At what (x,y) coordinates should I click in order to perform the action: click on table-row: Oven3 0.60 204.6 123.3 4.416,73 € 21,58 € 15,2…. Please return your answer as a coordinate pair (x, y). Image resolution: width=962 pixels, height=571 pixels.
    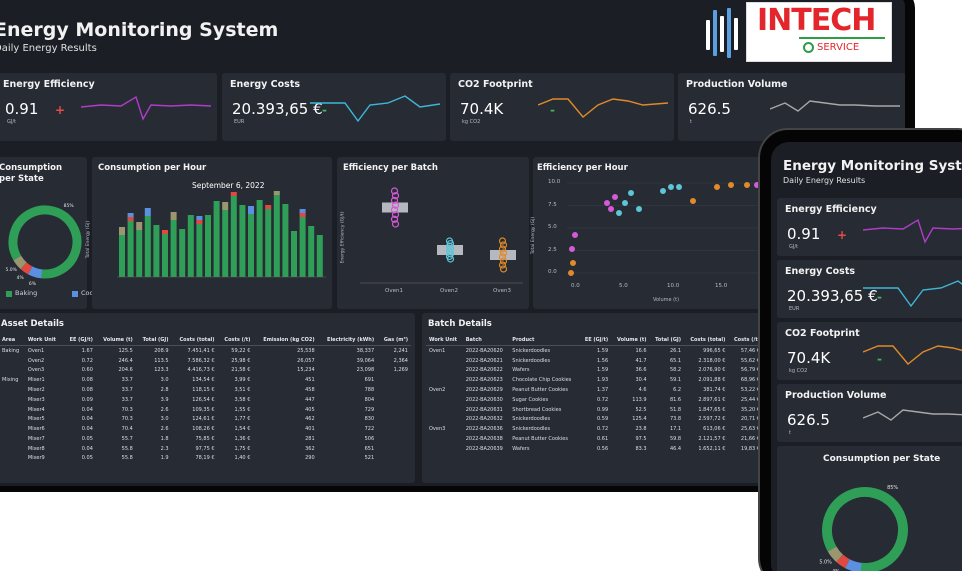
    Looking at the image, I should click on (205, 371).